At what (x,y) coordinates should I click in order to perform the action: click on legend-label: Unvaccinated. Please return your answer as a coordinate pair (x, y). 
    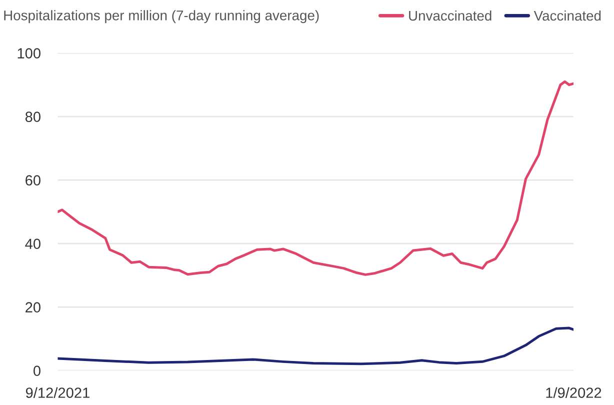
    Looking at the image, I should click on (450, 15).